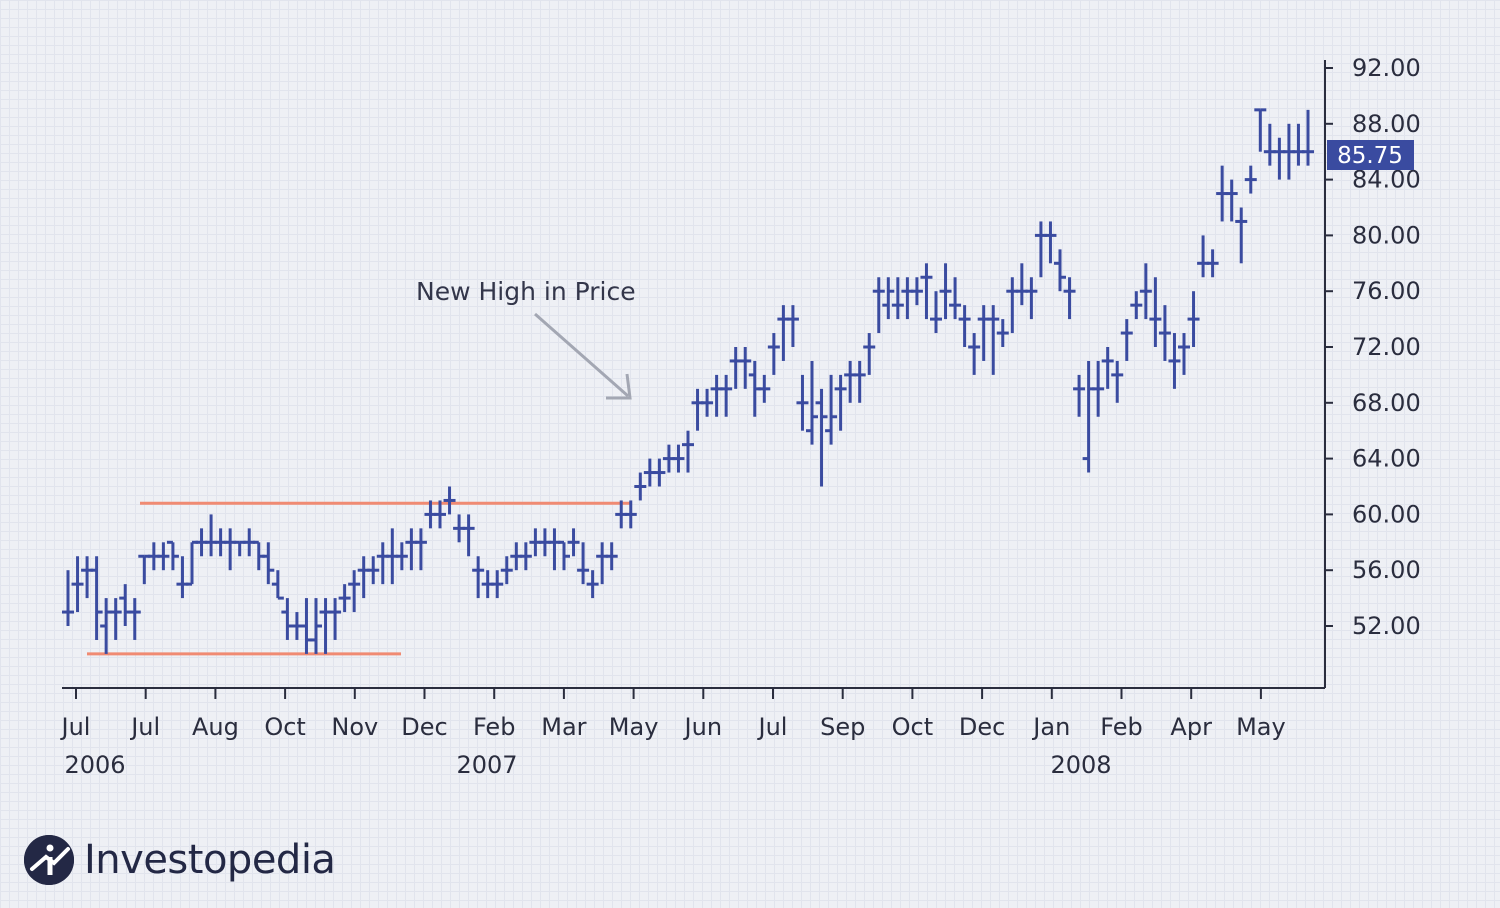  Describe the element at coordinates (587, 765) in the screenshot. I see `year-labels: 2006 2007 2008` at that location.